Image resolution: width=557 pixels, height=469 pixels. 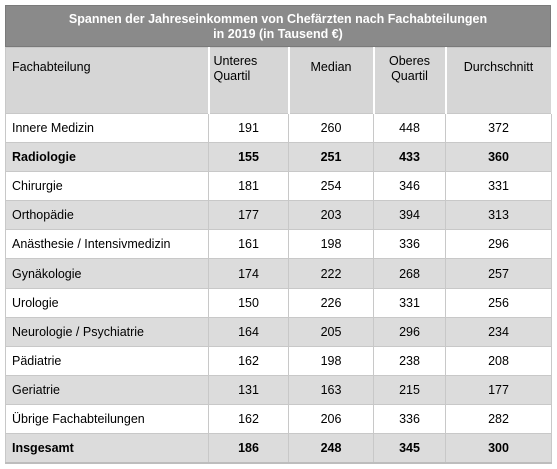 What do you see at coordinates (248, 186) in the screenshot?
I see `cell-unteres-quartil: 181` at bounding box center [248, 186].